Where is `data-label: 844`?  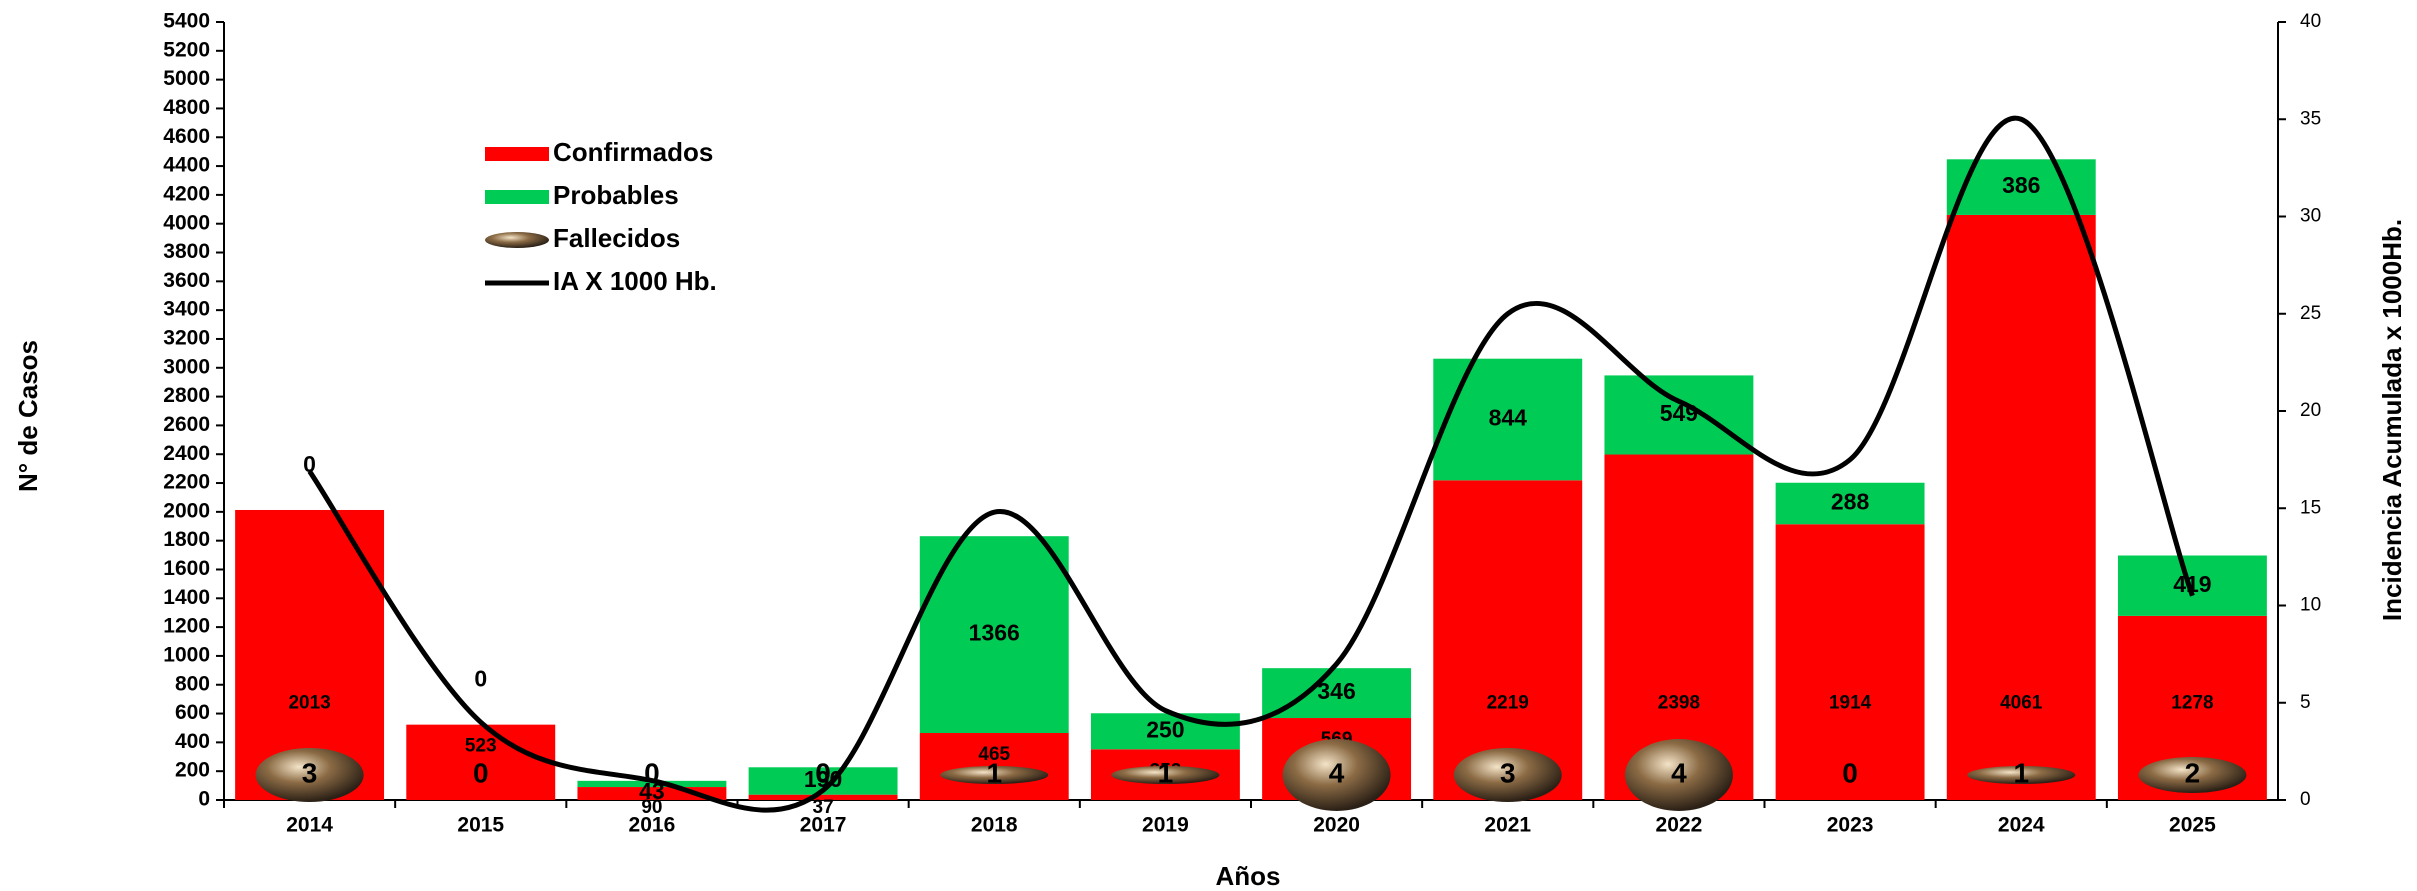
data-label: 844 is located at coordinates (1508, 418).